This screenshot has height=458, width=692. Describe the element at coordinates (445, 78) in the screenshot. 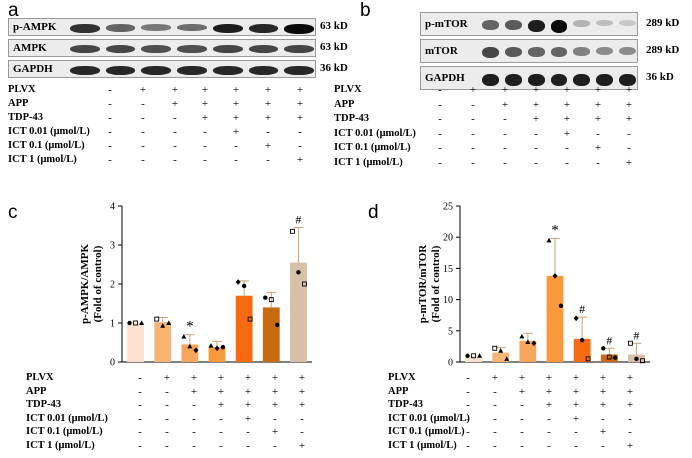

I see `blot-row-label: GAPDH` at that location.